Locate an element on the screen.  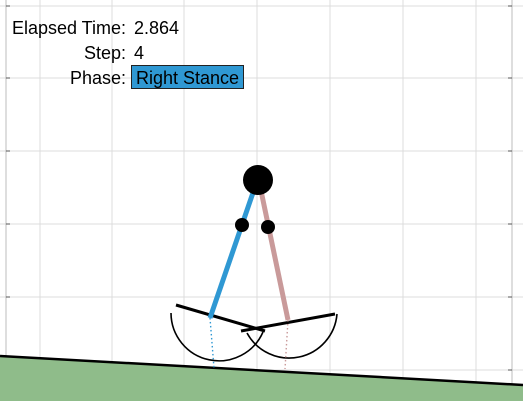
left-knee-mass is located at coordinates (242, 225).